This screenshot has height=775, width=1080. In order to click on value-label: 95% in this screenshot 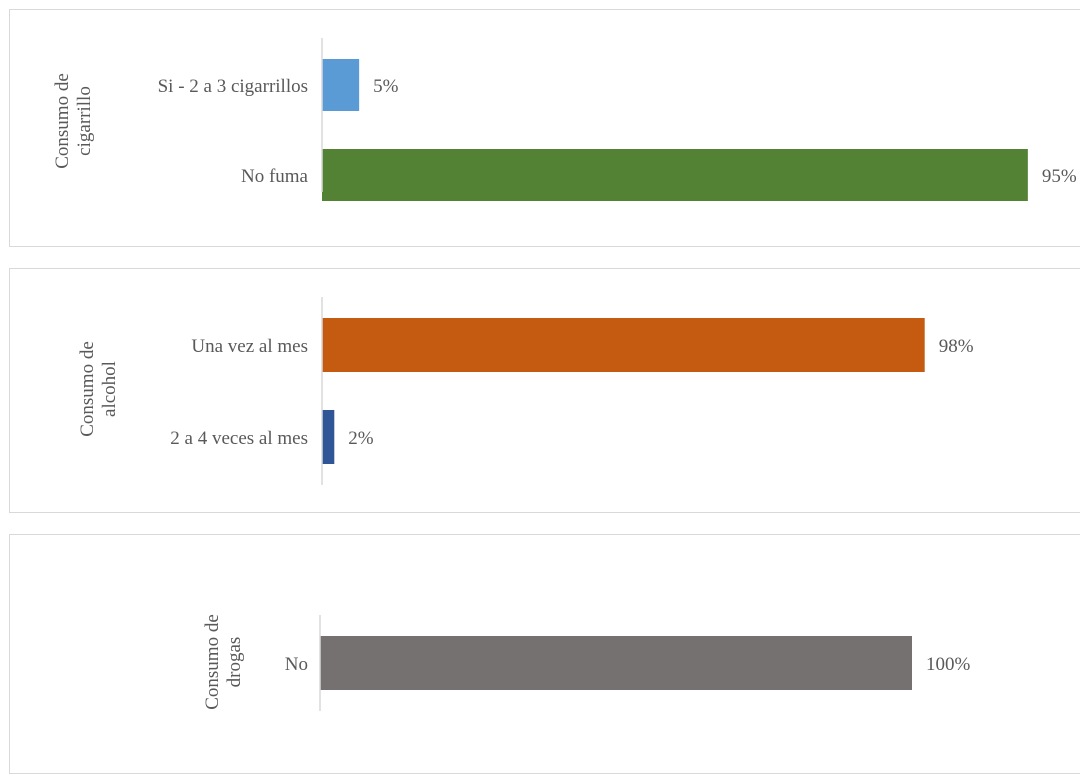, I will do `click(1059, 176)`.